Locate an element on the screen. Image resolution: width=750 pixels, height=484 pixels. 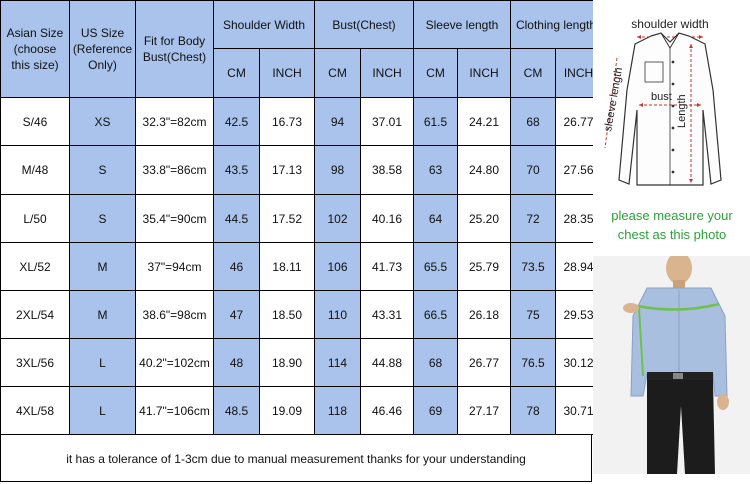
header-clothing-length: Clothing length is located at coordinates (556, 24).